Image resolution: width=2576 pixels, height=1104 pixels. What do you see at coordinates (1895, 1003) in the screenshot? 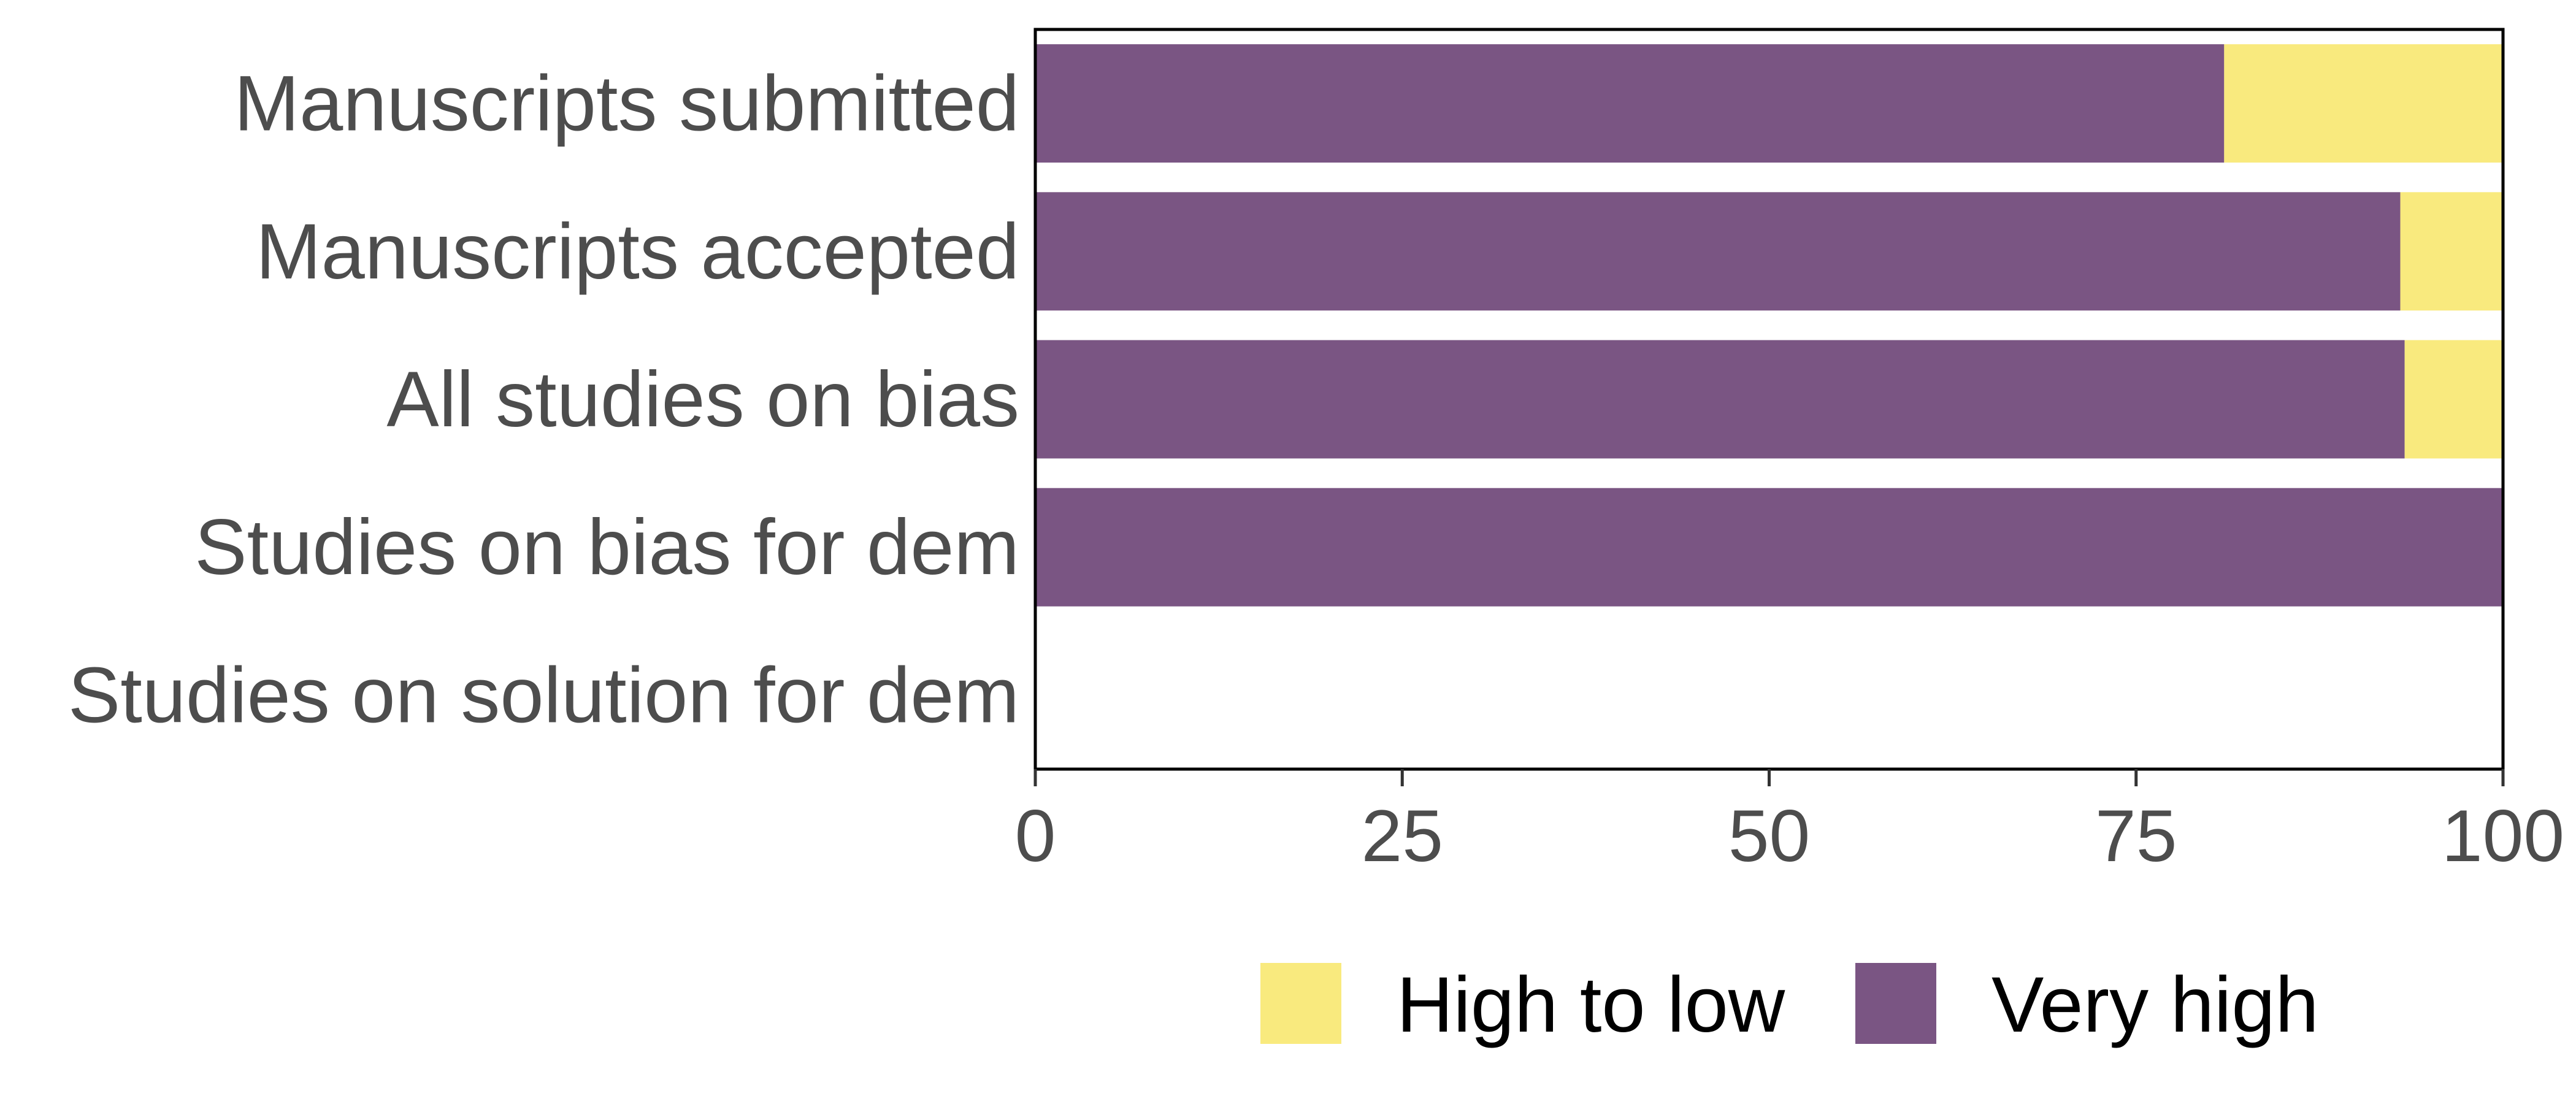
I see `legend-key-very-high` at bounding box center [1895, 1003].